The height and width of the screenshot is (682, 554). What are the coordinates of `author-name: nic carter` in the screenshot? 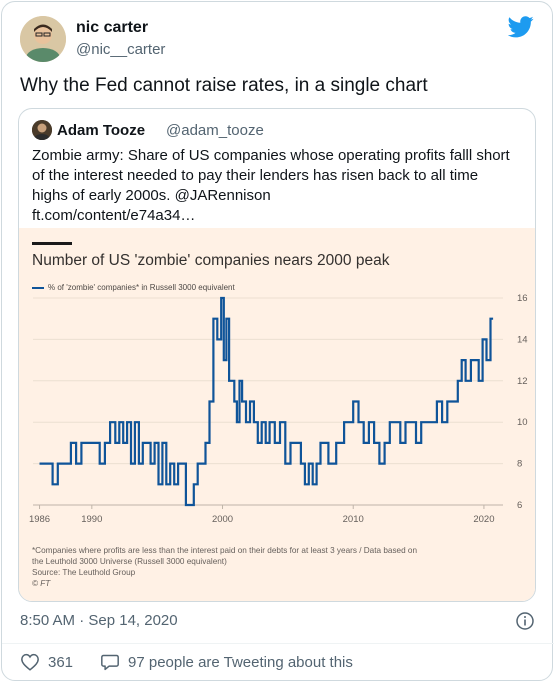 It's located at (112, 27).